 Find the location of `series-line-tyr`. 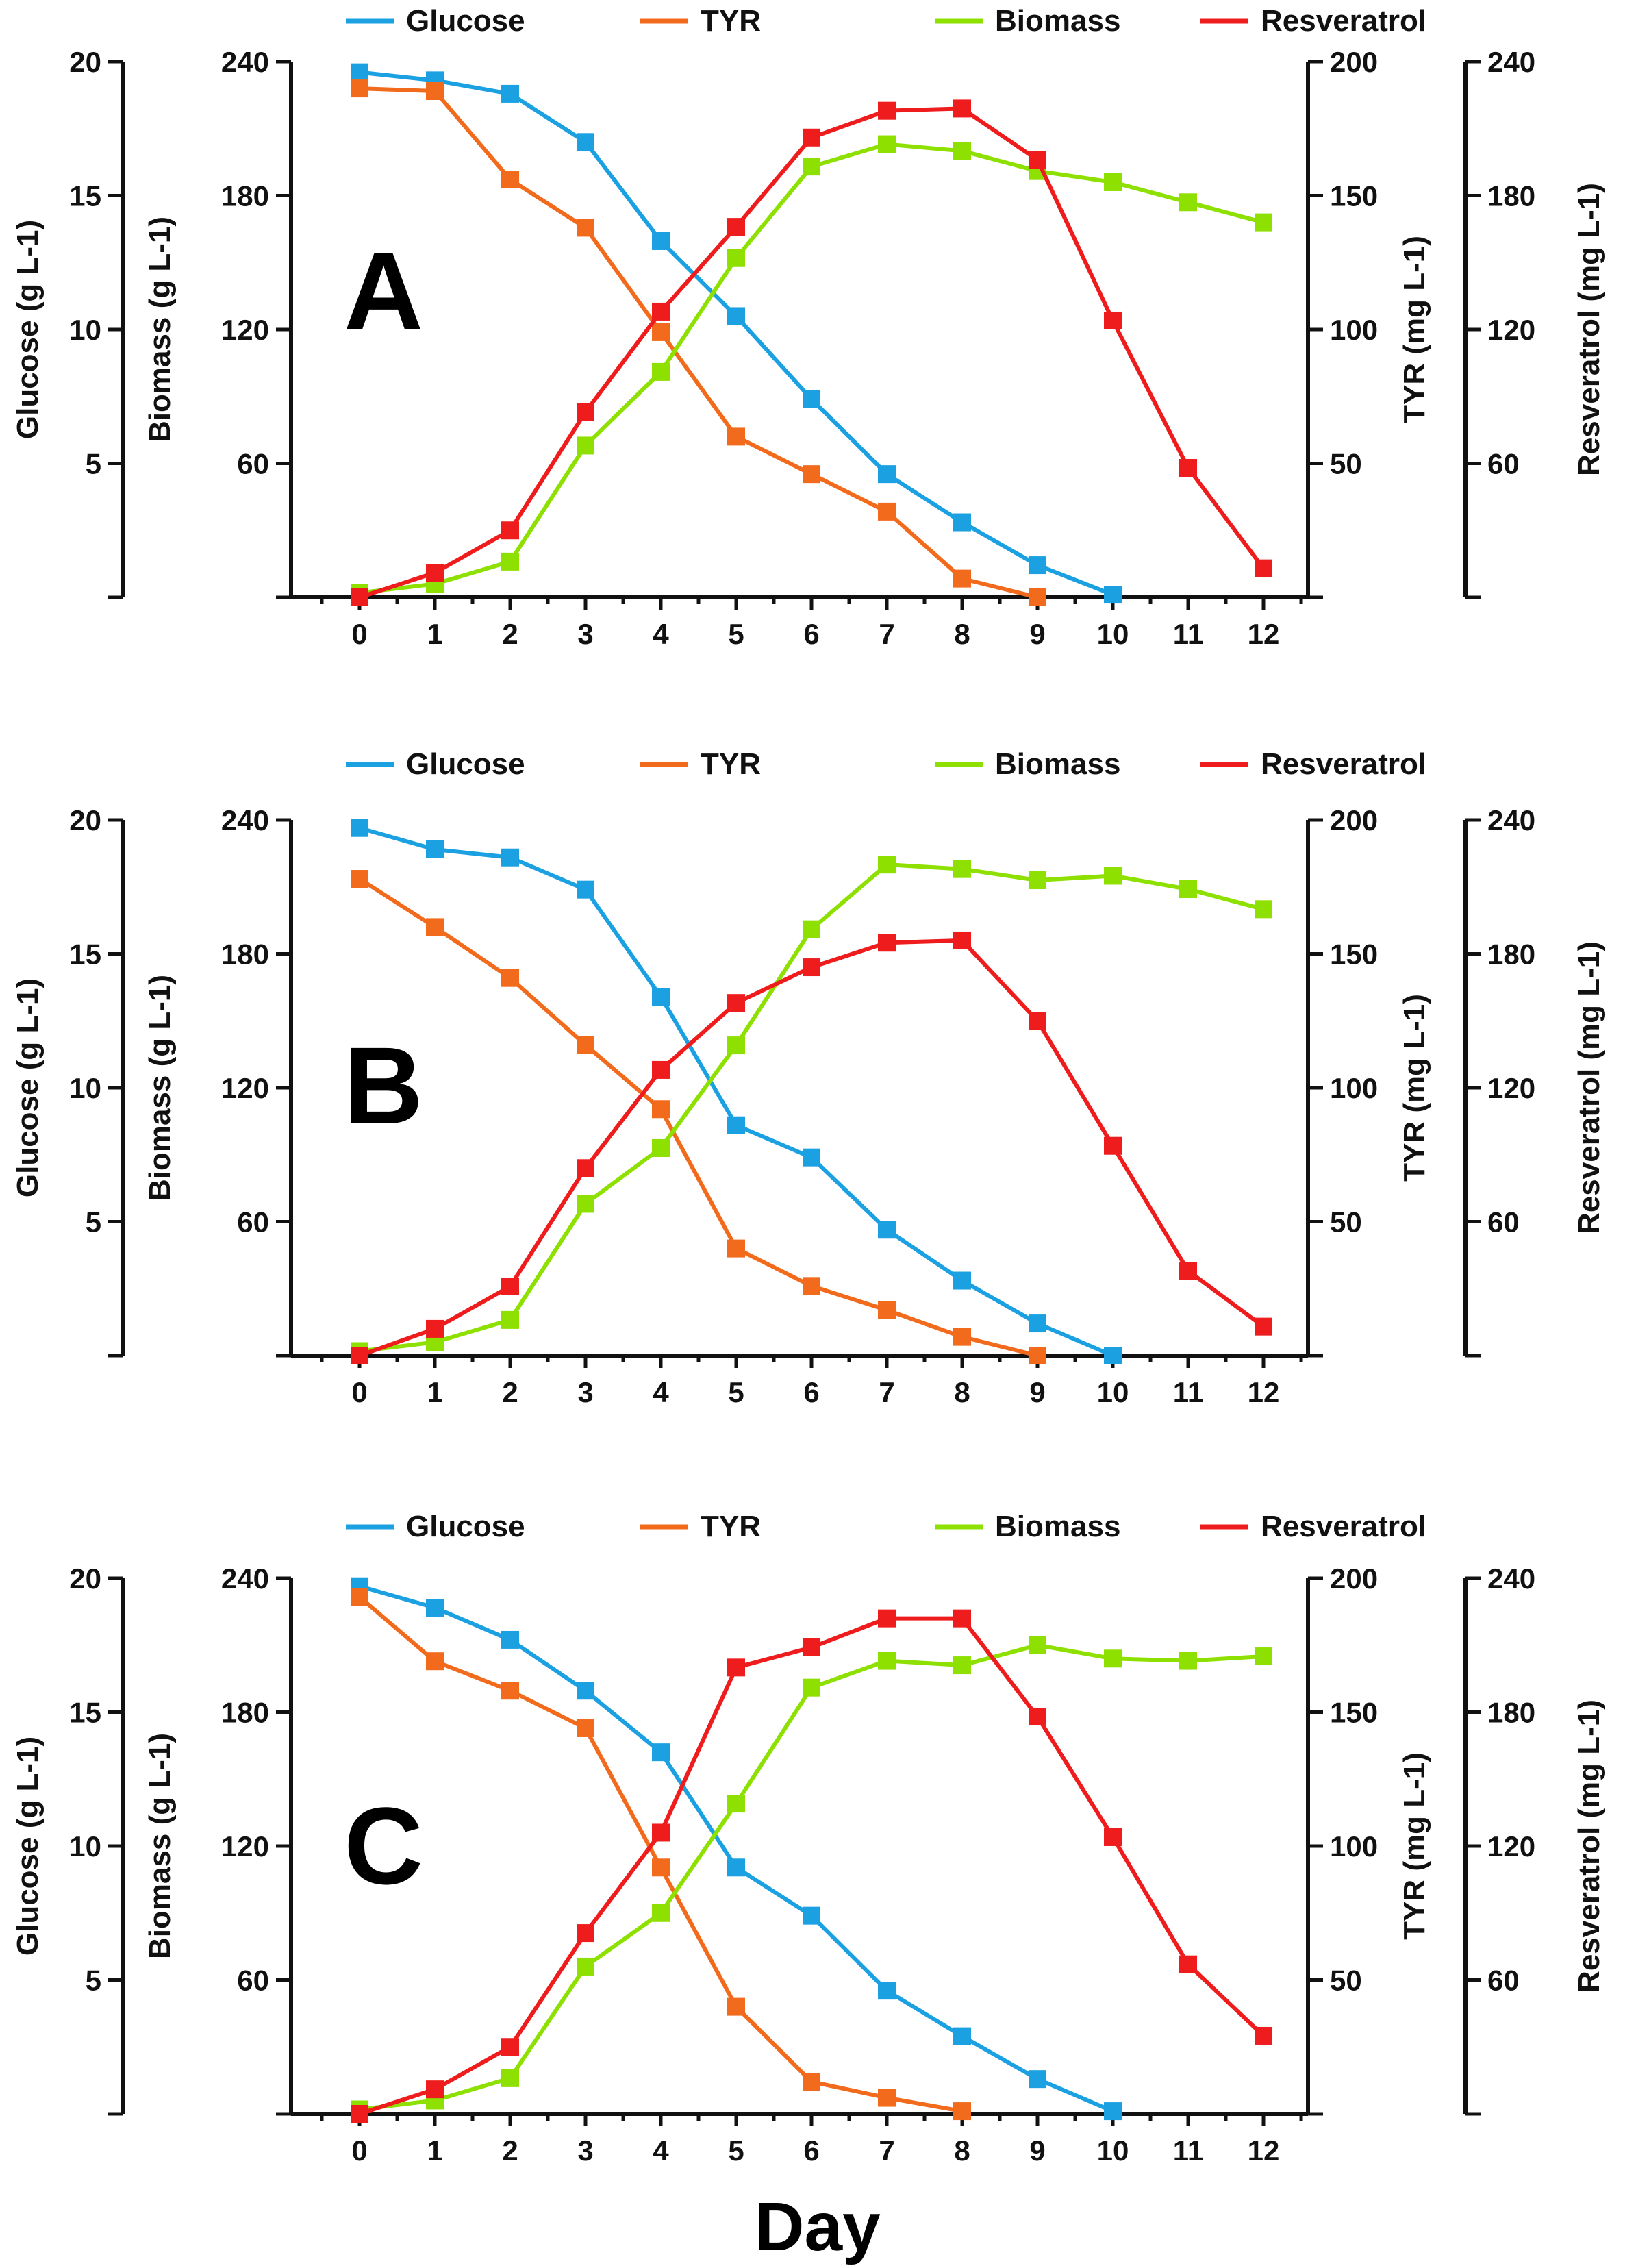

series-line-tyr is located at coordinates (698, 1117).